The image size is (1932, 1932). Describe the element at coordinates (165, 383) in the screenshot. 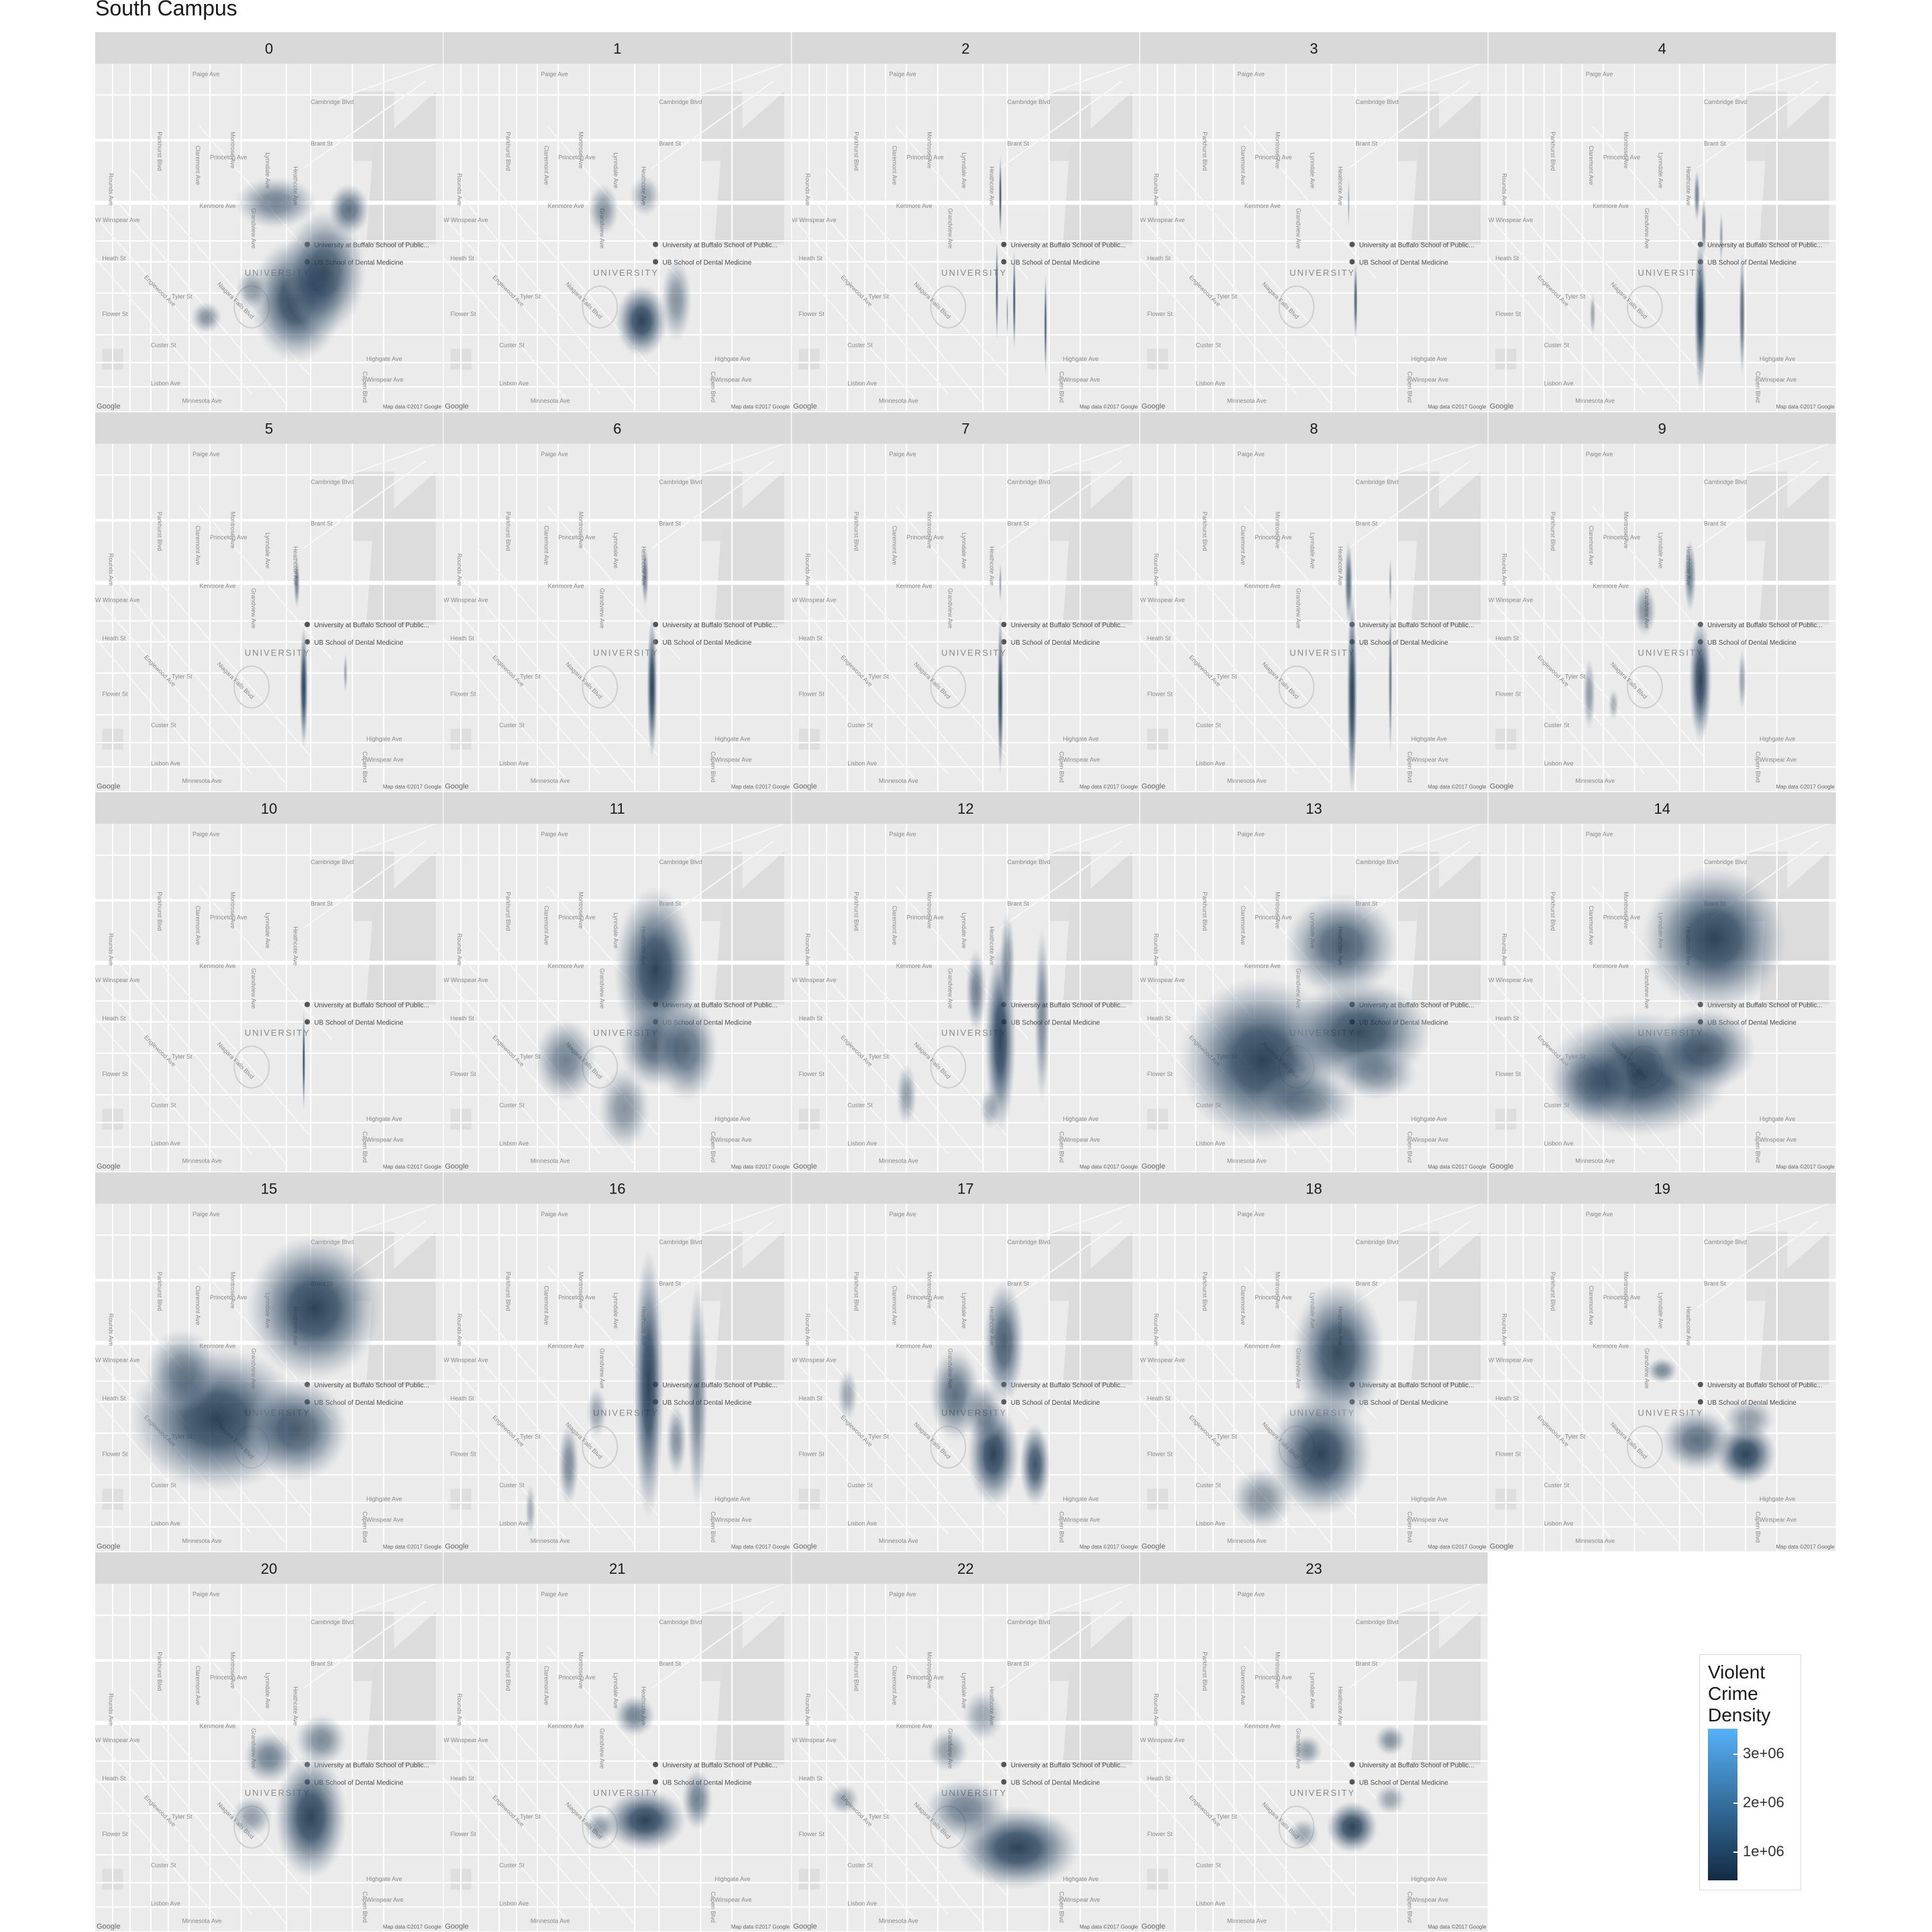

I see `map-street-label: Lisbon Ave` at that location.